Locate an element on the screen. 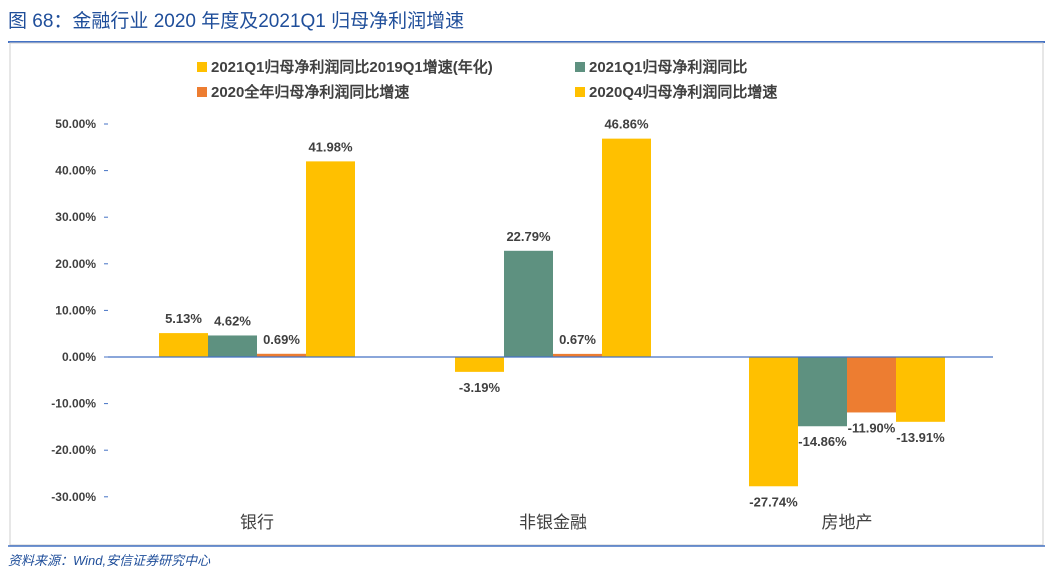  legend-label: 2020全年归母净利润同比增速 is located at coordinates (310, 92).